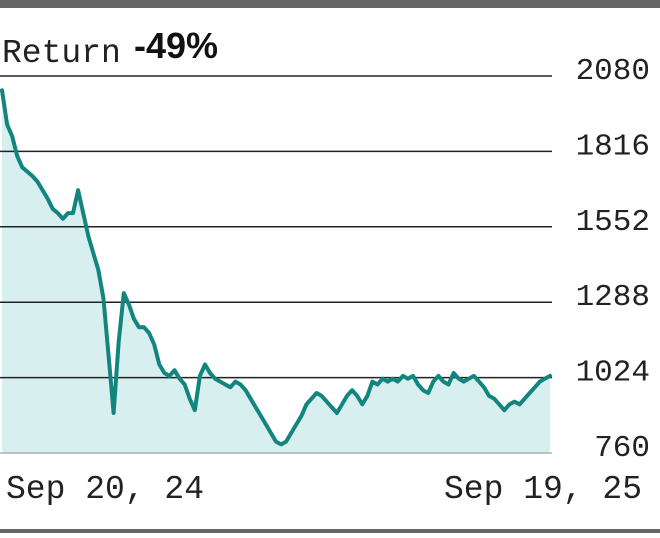  What do you see at coordinates (613, 297) in the screenshot?
I see `y-tick-label-1288: 1288` at bounding box center [613, 297].